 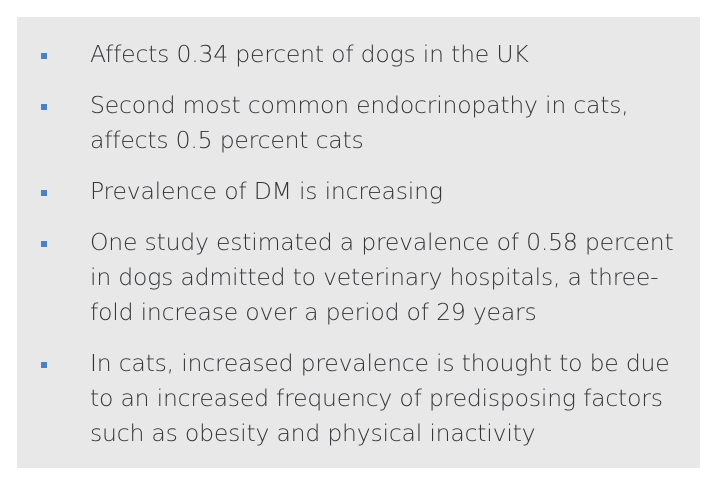 What do you see at coordinates (266, 191) in the screenshot?
I see `bullet-text: Prevalence of DM is increasing` at bounding box center [266, 191].